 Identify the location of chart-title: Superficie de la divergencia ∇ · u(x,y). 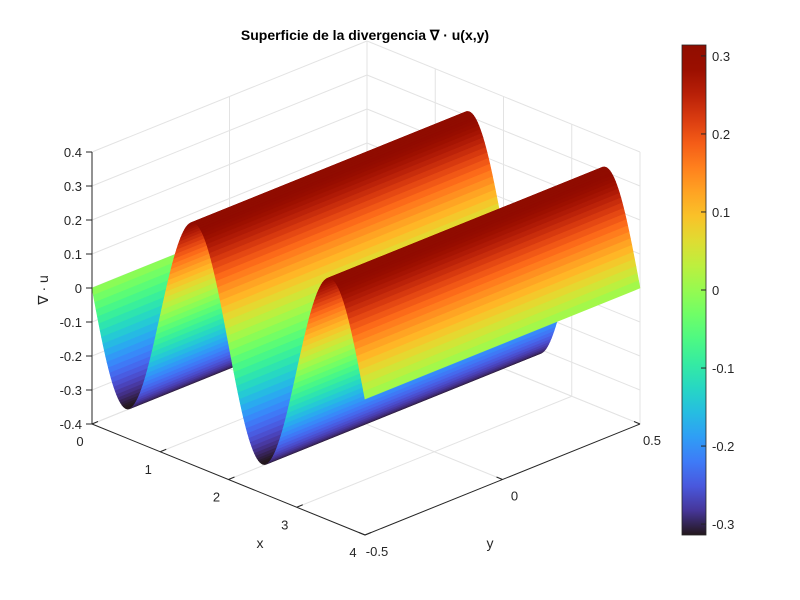
(365, 35).